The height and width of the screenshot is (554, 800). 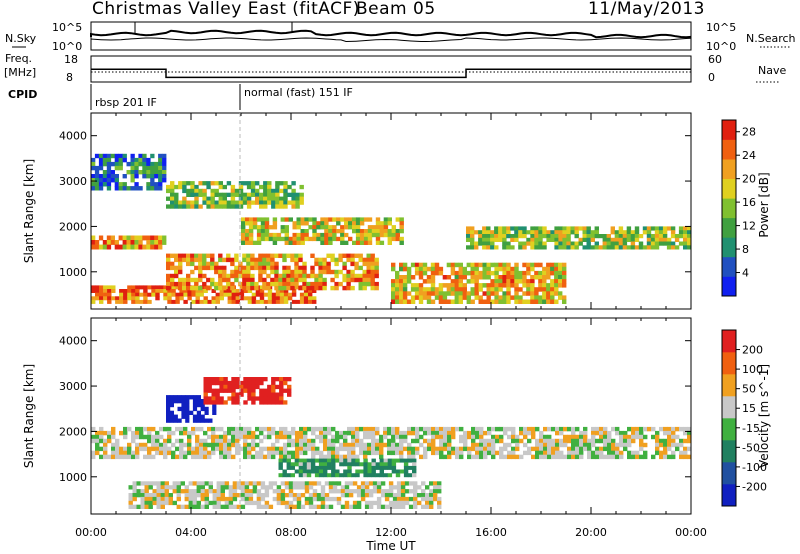 What do you see at coordinates (729, 130) in the screenshot?
I see `colorbar-swatch` at bounding box center [729, 130].